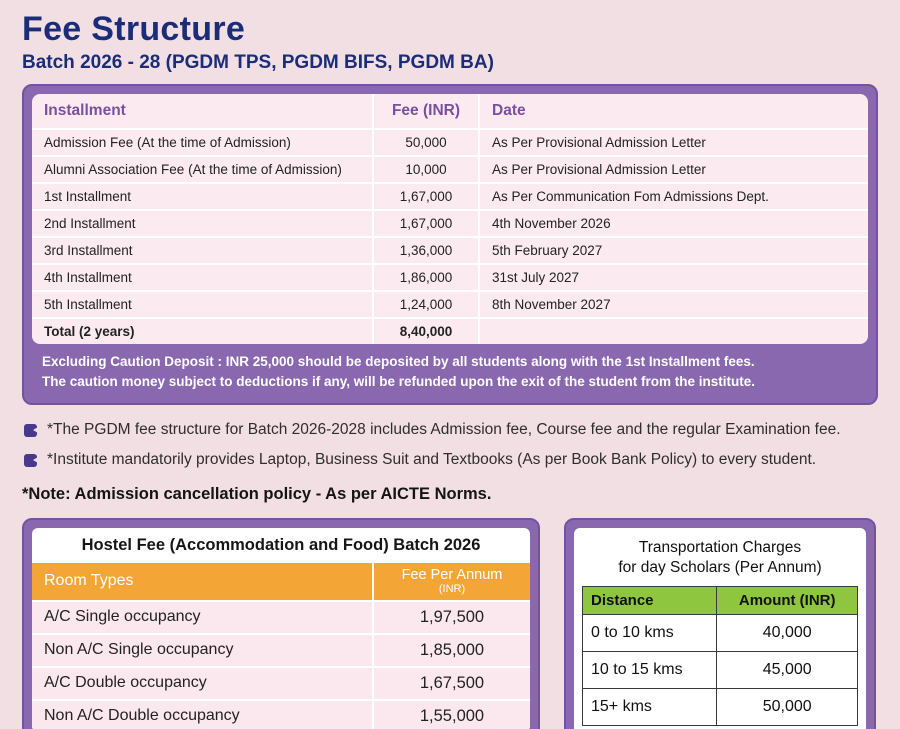 The height and width of the screenshot is (729, 900). Describe the element at coordinates (426, 169) in the screenshot. I see `fee-cell: 10,000` at that location.